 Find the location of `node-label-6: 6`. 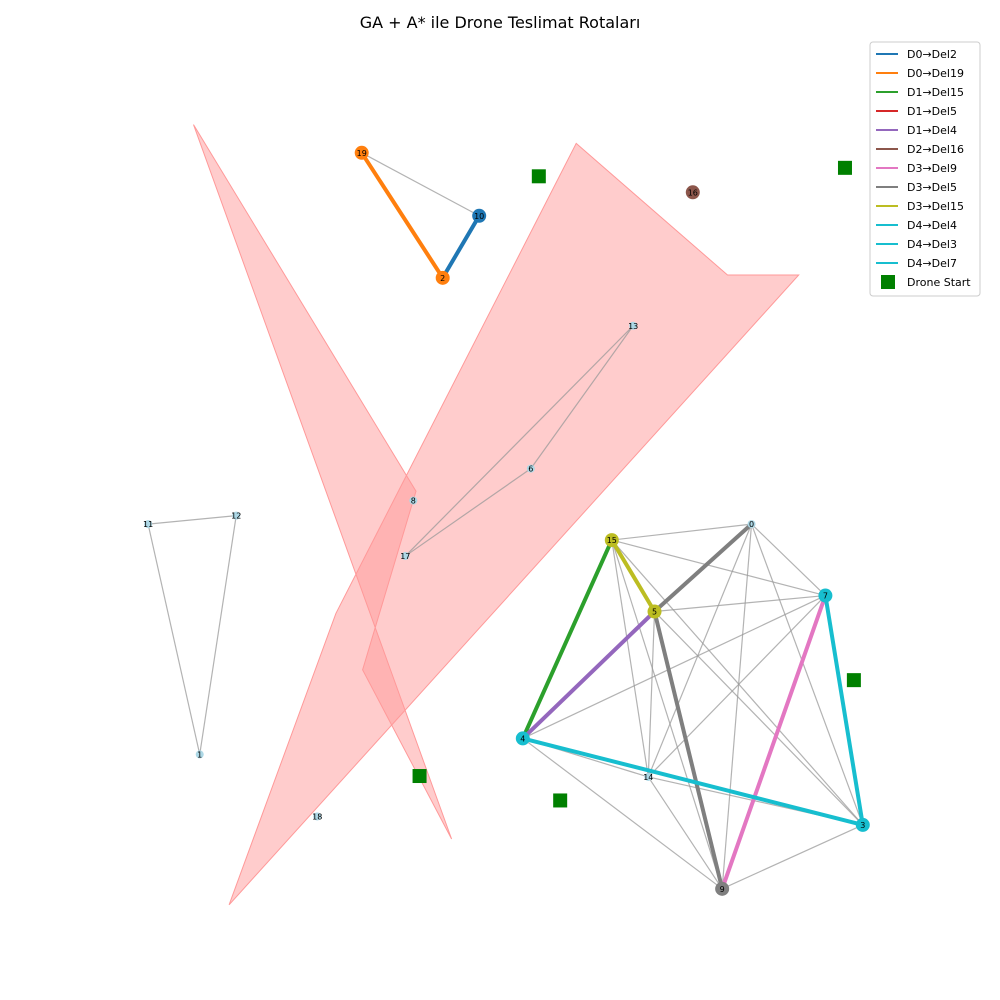

node-label-6: 6 is located at coordinates (530, 469).